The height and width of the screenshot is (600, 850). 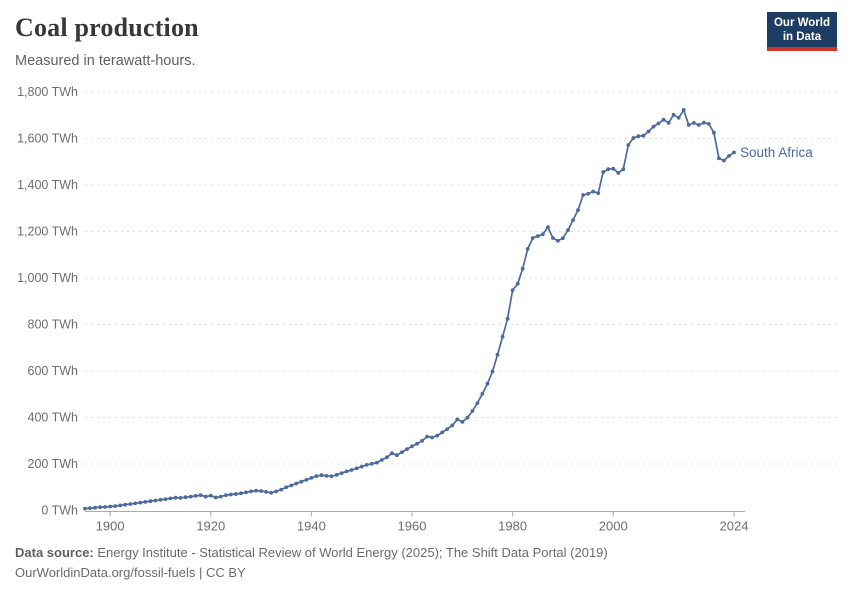 I want to click on entity-label: South Africa, so click(x=776, y=152).